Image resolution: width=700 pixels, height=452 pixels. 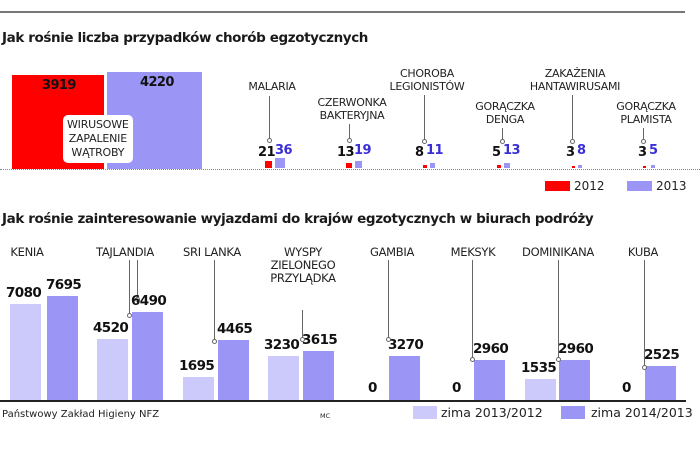 I want to click on legend-label-2012: 2012, so click(x=589, y=186).